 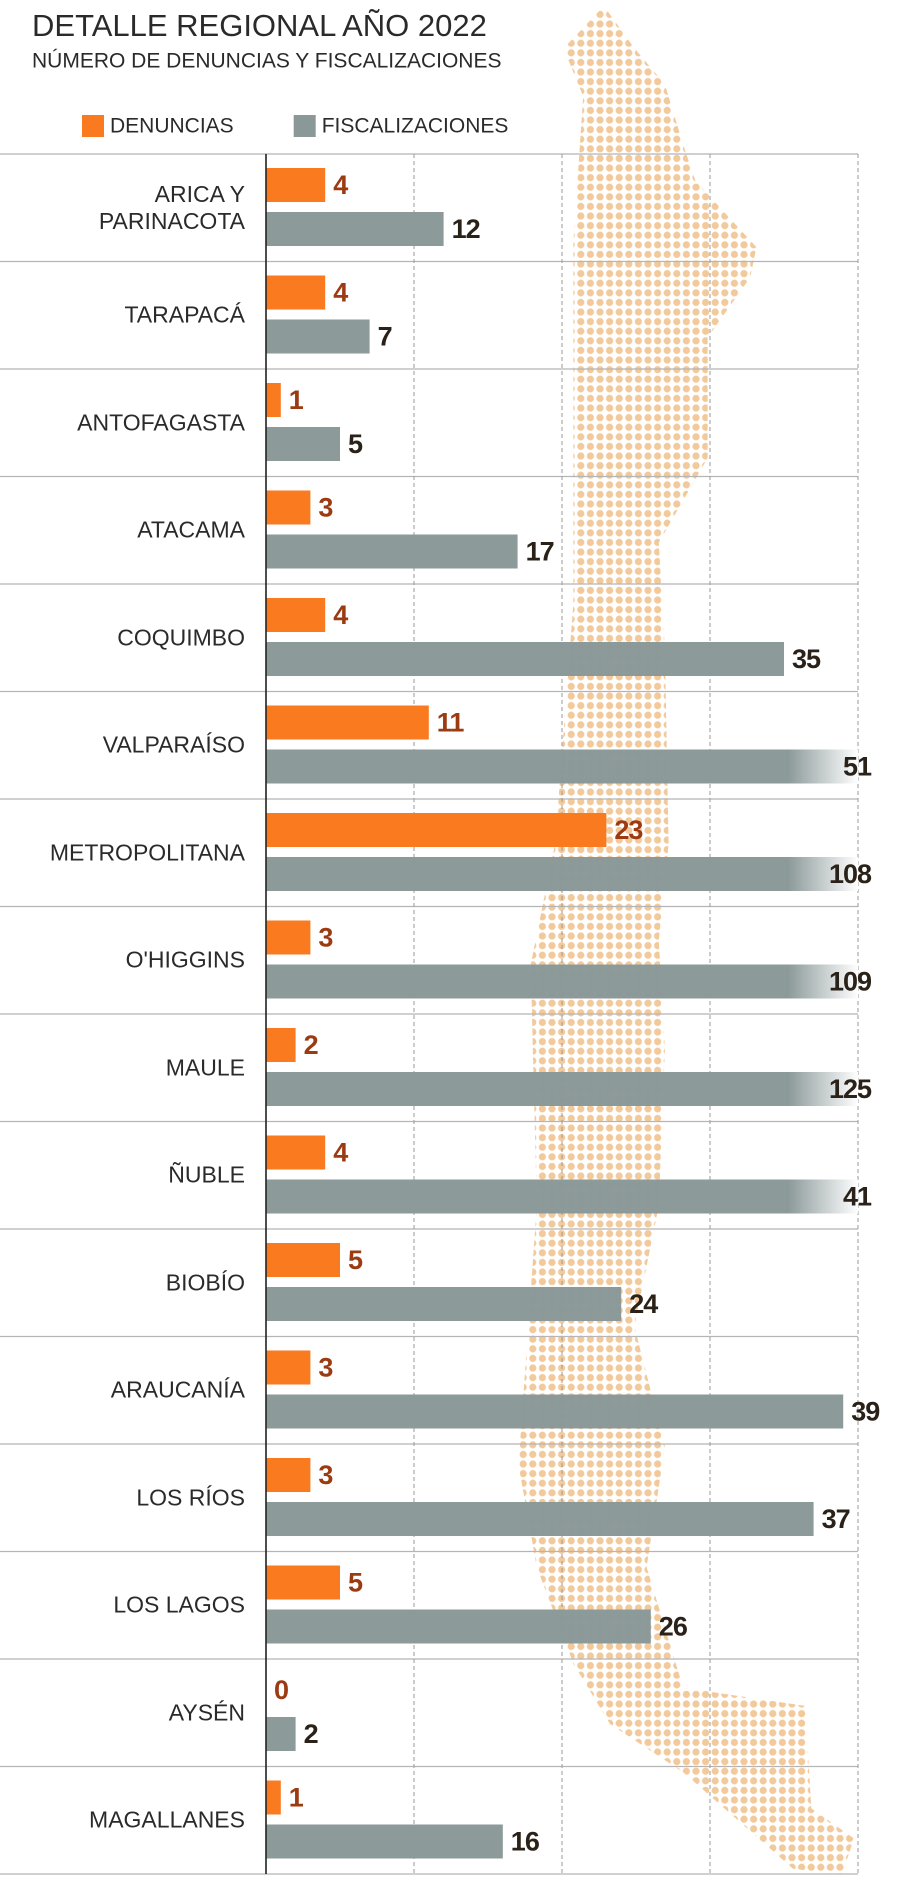 What do you see at coordinates (206, 1174) in the screenshot?
I see `category-label: ÑUBLE` at bounding box center [206, 1174].